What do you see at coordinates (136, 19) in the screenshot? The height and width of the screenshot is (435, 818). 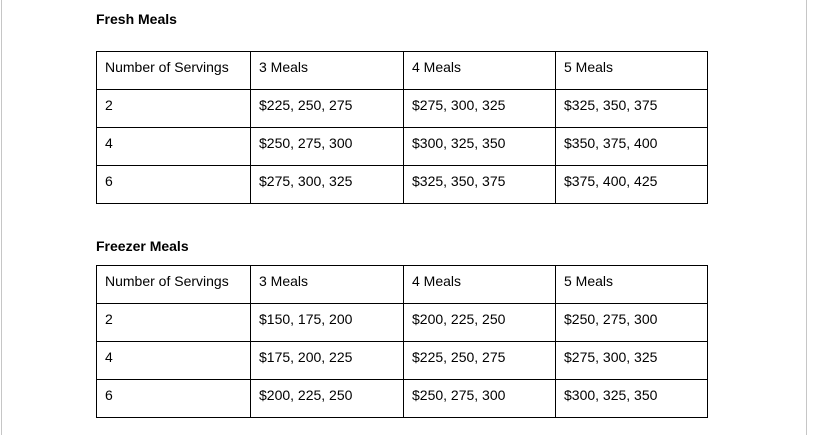 I see `fresh-meals-heading: Fresh Meals` at bounding box center [136, 19].